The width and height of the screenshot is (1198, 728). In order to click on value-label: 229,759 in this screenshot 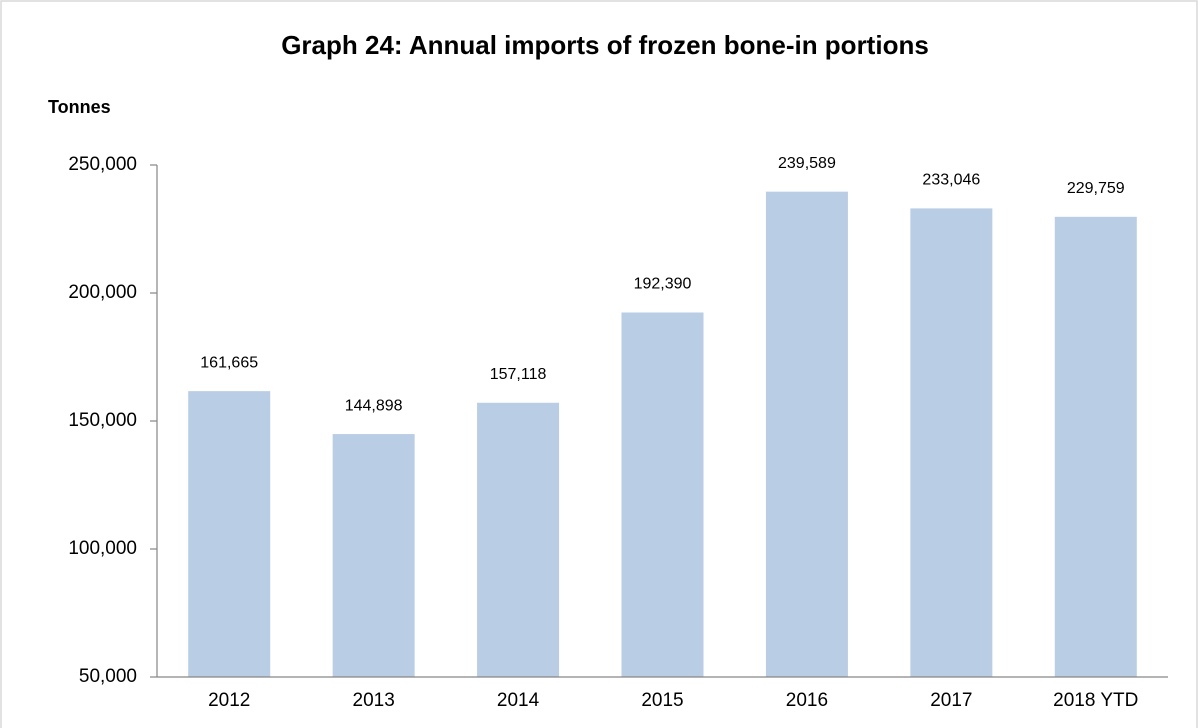, I will do `click(1096, 188)`.